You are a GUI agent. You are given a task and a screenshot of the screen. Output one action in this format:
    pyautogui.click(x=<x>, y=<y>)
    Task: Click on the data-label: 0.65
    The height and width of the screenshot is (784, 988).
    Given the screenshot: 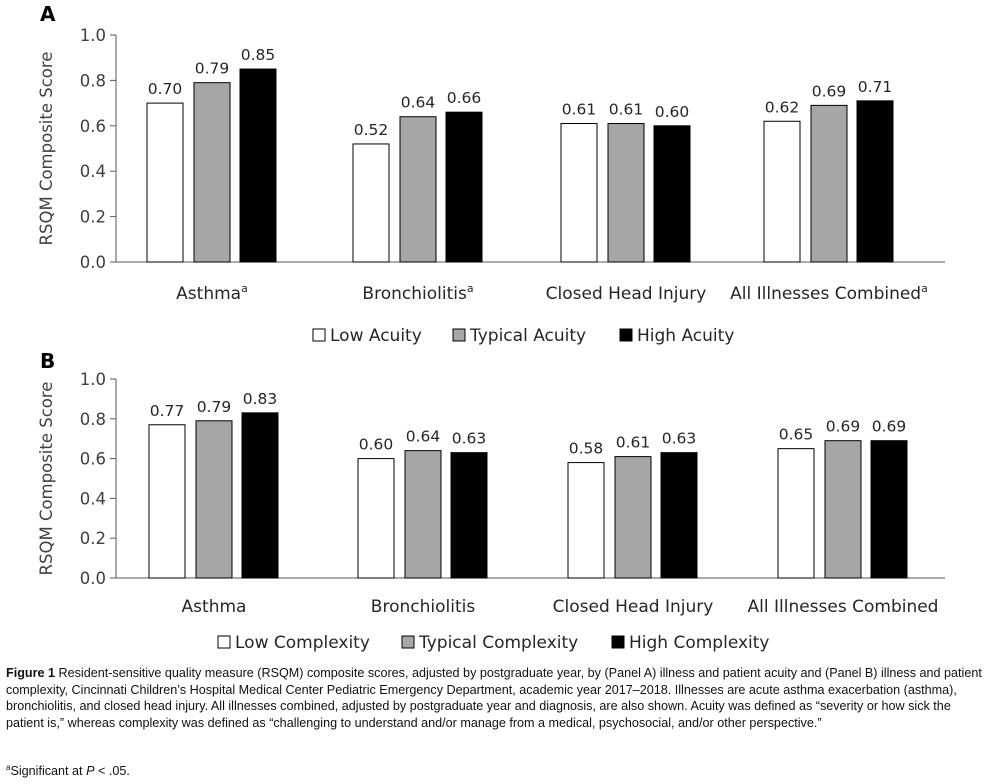 What is the action you would take?
    pyautogui.click(x=796, y=435)
    